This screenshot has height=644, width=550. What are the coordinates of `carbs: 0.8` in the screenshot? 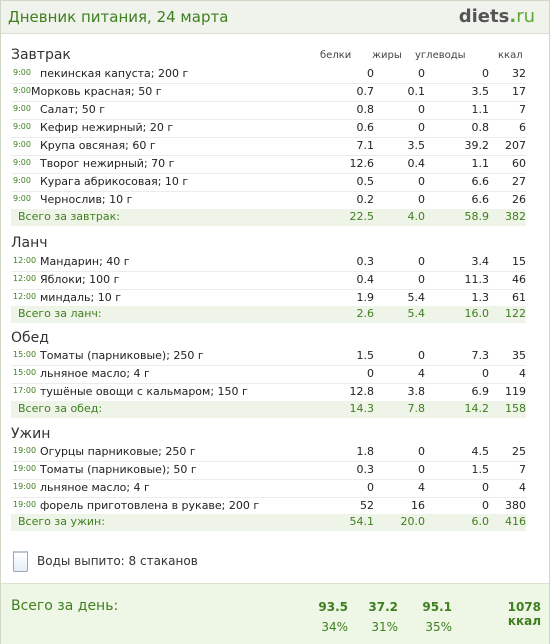 It's located at (480, 127).